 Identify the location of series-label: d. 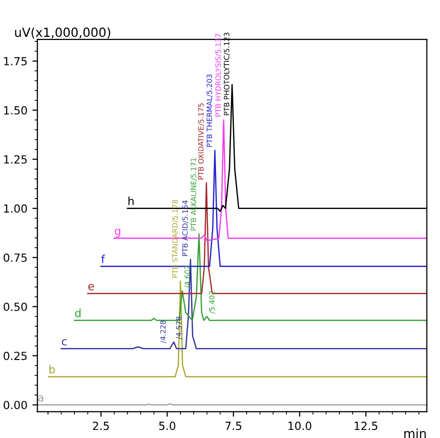
(78, 313).